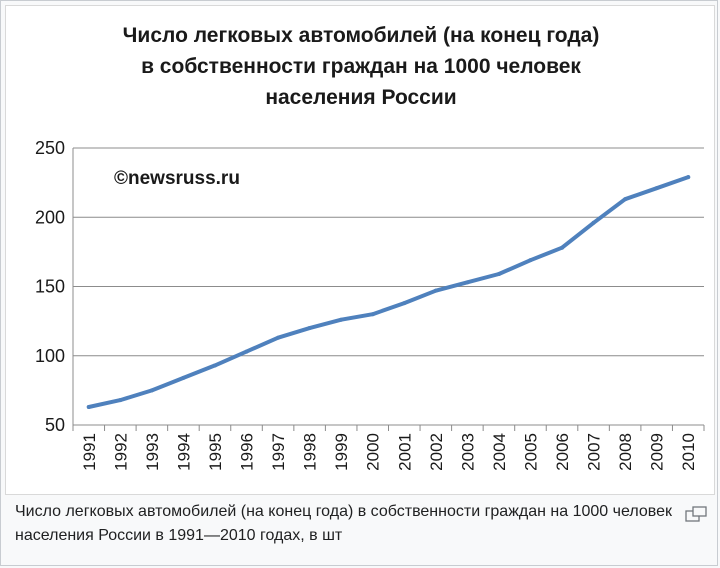 This screenshot has width=720, height=568. Describe the element at coordinates (177, 178) in the screenshot. I see `watermark-label: ©newsruss.ru` at that location.